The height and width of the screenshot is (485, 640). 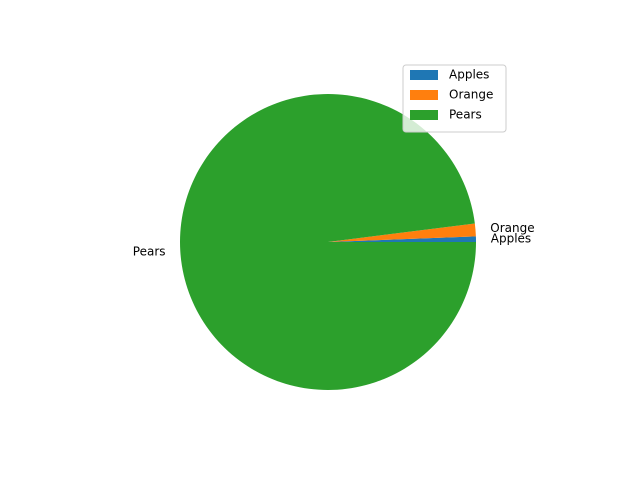 I want to click on slice-label-pears: Pears, so click(x=149, y=252).